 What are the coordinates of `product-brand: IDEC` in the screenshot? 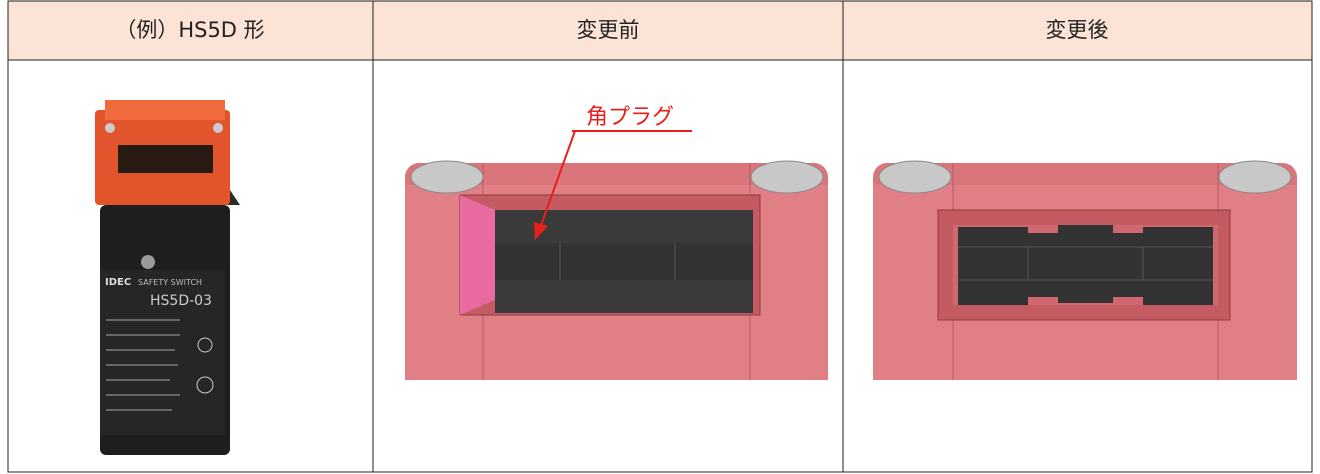 It's located at (118, 282).